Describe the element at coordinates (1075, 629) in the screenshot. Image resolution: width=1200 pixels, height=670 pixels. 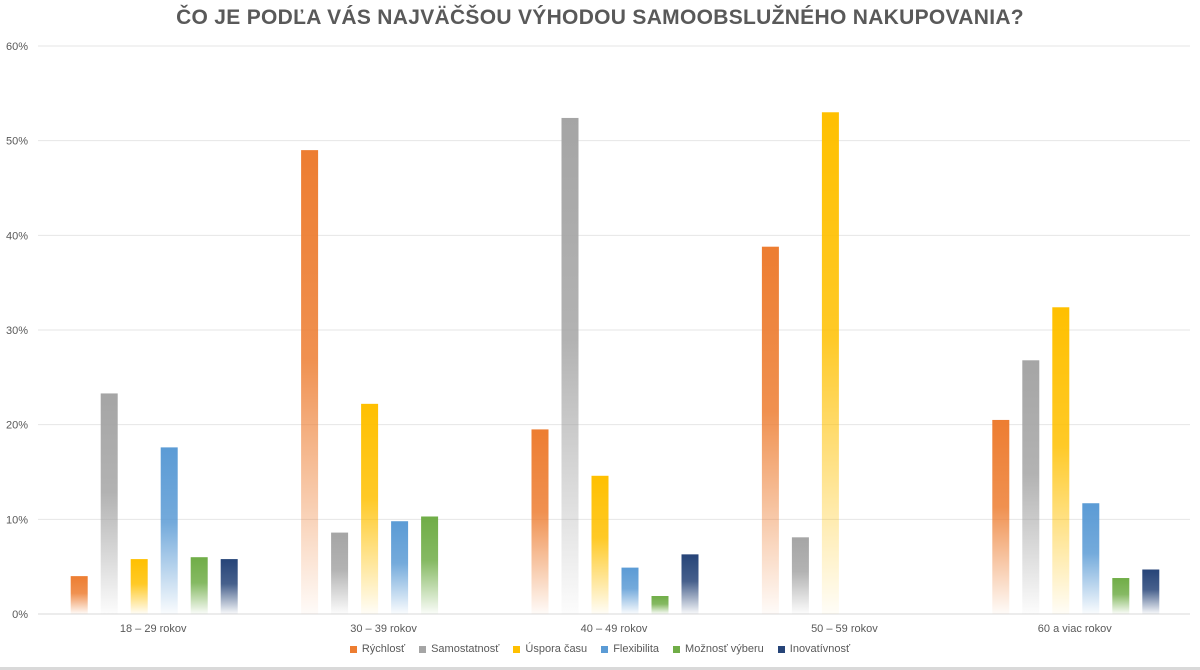
I see `x-tick-label: 60 a viac rokov` at that location.